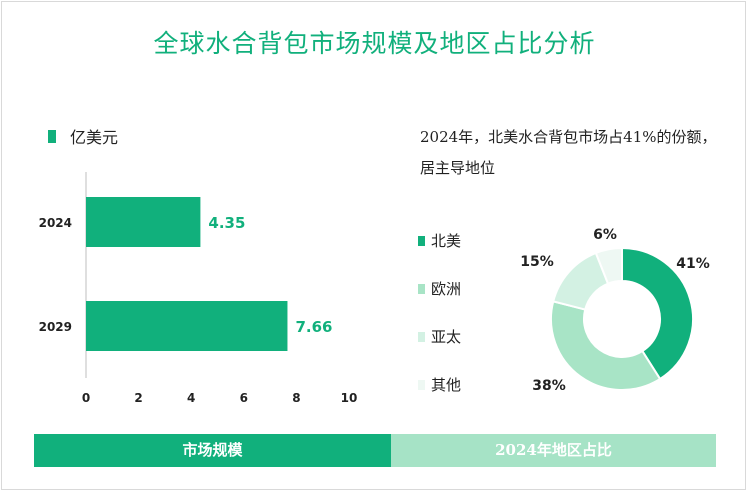  Describe the element at coordinates (313, 327) in the screenshot. I see `bar-value-label: 7.66` at that location.